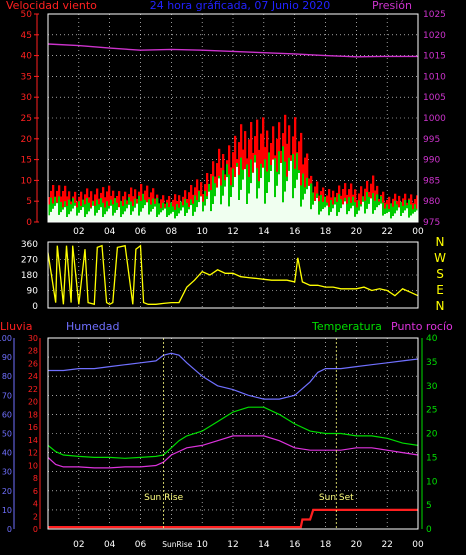 The image size is (466, 555). Describe the element at coordinates (33, 376) in the screenshot. I see `rain-tick-label: 24` at that location.